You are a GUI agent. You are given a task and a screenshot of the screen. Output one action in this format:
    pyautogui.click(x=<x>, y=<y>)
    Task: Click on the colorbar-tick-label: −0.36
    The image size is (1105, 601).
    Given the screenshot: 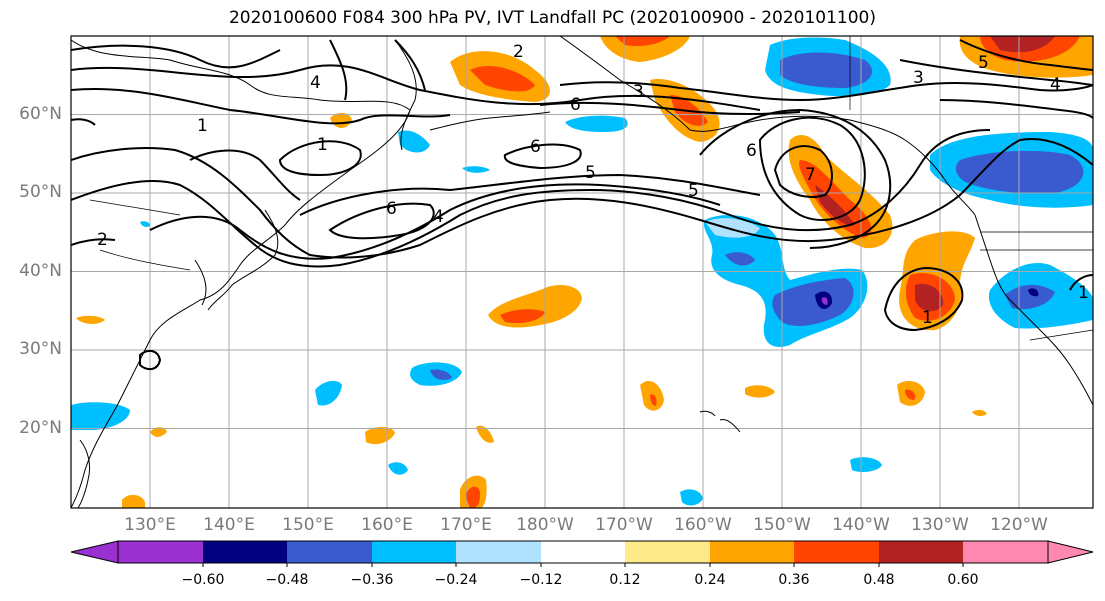 What is the action you would take?
    pyautogui.click(x=372, y=580)
    